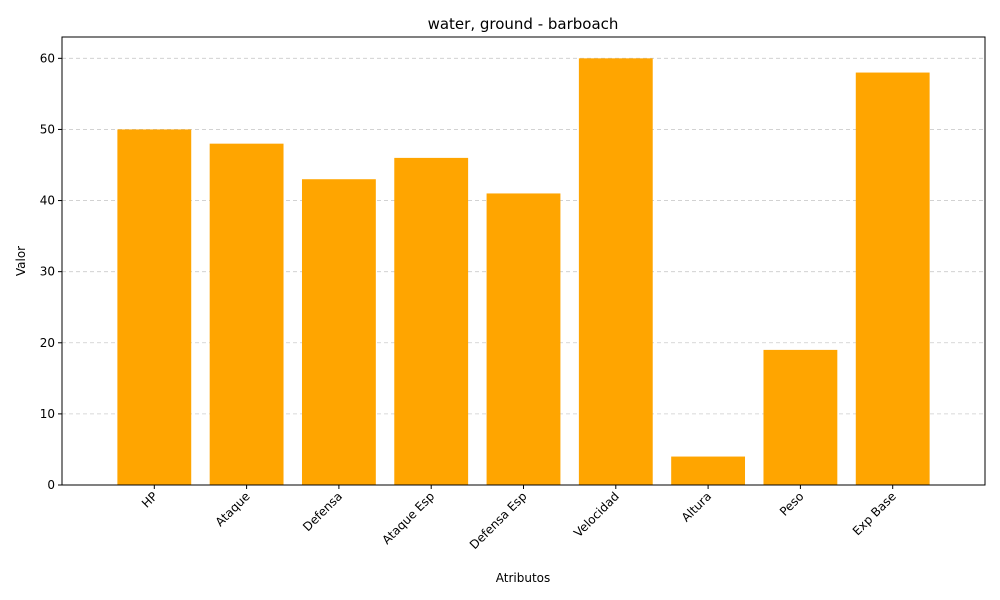 The image size is (1000, 600). What do you see at coordinates (47, 201) in the screenshot?
I see `y-tick-label: 40` at bounding box center [47, 201].